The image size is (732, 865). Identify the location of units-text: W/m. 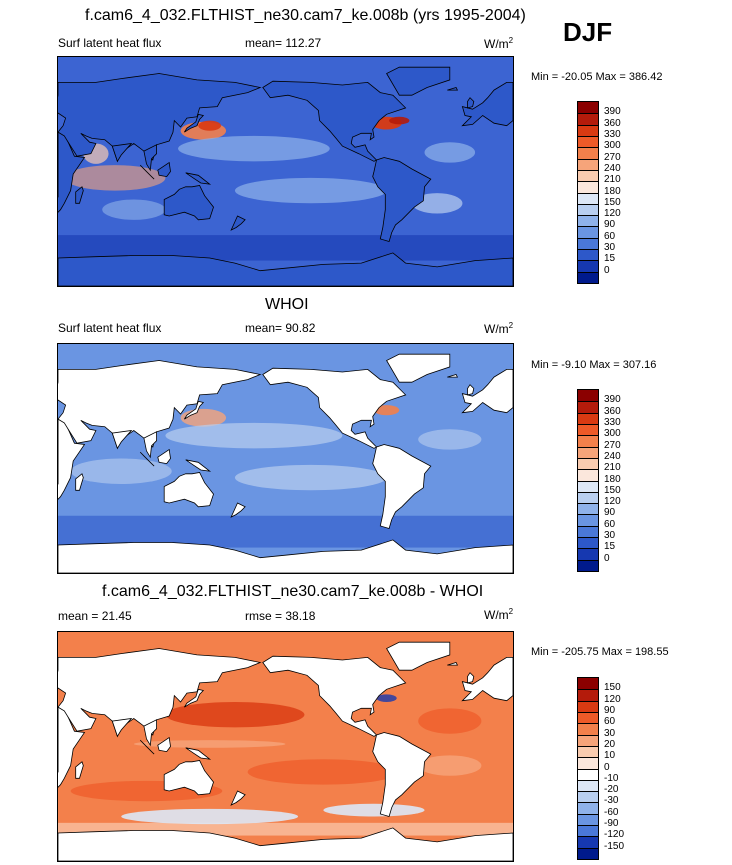
(496, 44).